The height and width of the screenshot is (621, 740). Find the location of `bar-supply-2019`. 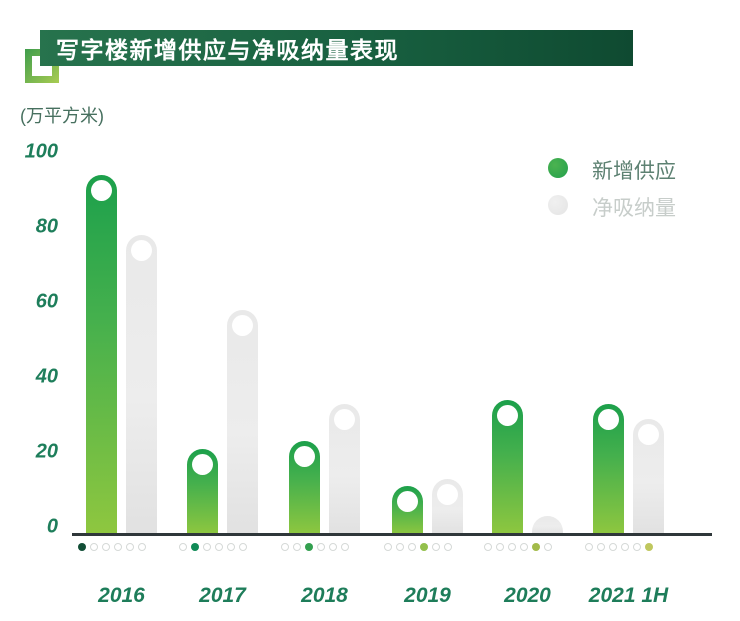

bar-supply-2019 is located at coordinates (407, 510).